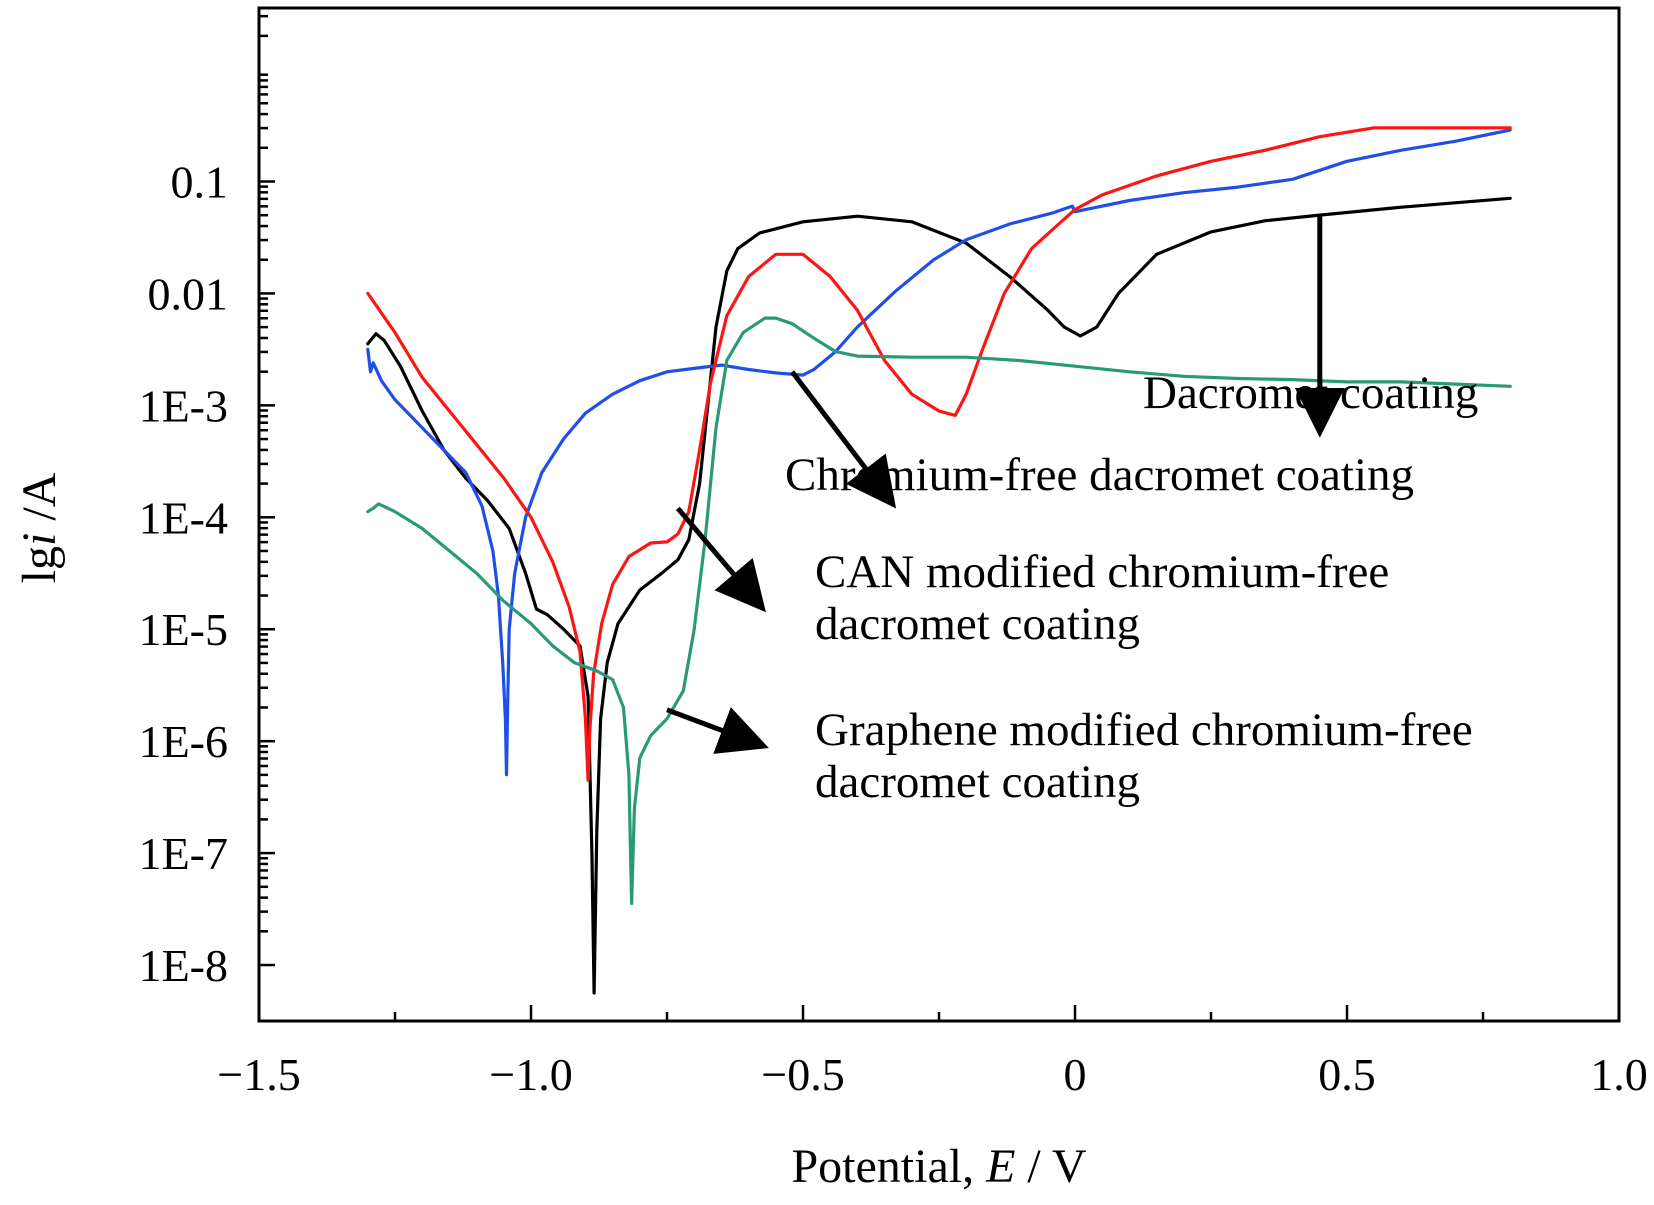  What do you see at coordinates (1347, 1074) in the screenshot?
I see `x-tick-label: 0.5` at bounding box center [1347, 1074].